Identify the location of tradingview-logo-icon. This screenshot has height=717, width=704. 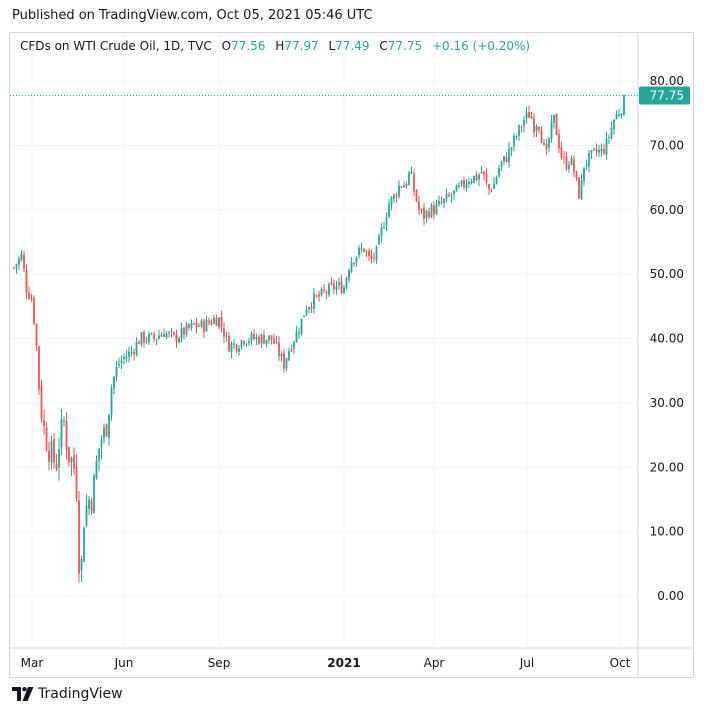
(23, 694).